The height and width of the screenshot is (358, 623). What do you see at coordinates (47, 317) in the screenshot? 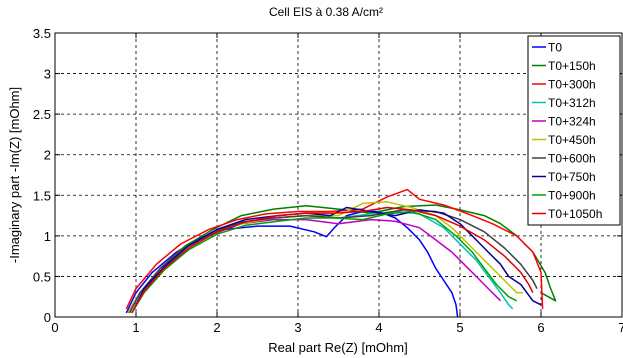
I see `y-tick-label: 0` at bounding box center [47, 317].